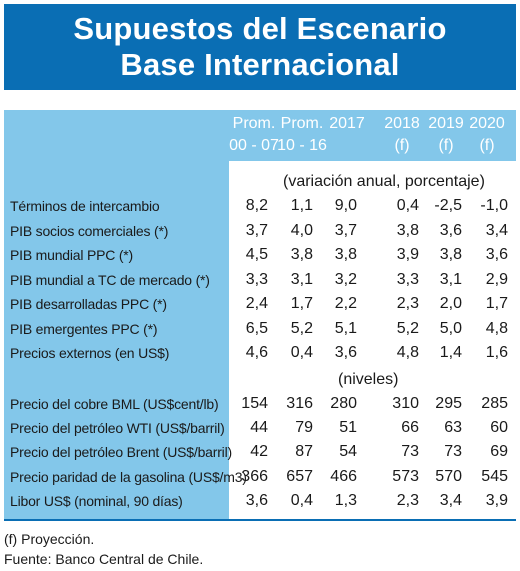 This screenshot has width=520, height=571. I want to click on cell-value: 63, so click(453, 428).